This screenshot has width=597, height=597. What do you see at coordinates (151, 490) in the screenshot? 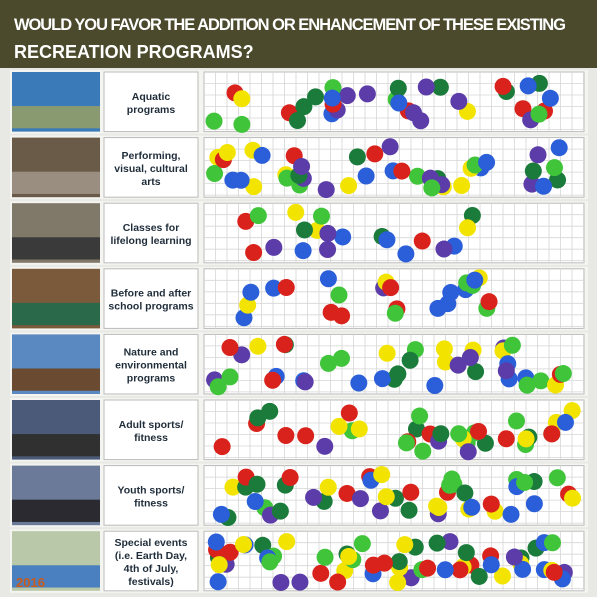
I see `row-label: Youth sports/` at bounding box center [151, 490].